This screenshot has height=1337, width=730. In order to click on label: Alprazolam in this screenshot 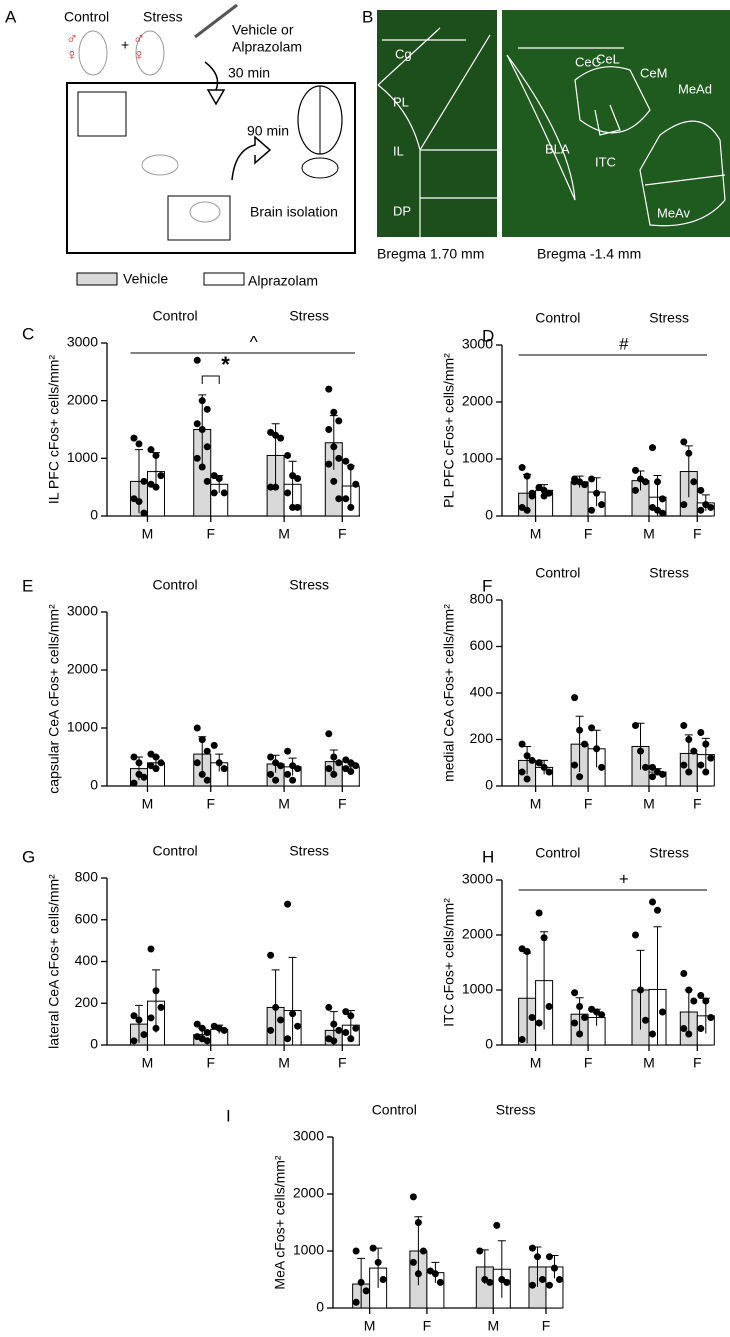, I will do `click(267, 47)`.